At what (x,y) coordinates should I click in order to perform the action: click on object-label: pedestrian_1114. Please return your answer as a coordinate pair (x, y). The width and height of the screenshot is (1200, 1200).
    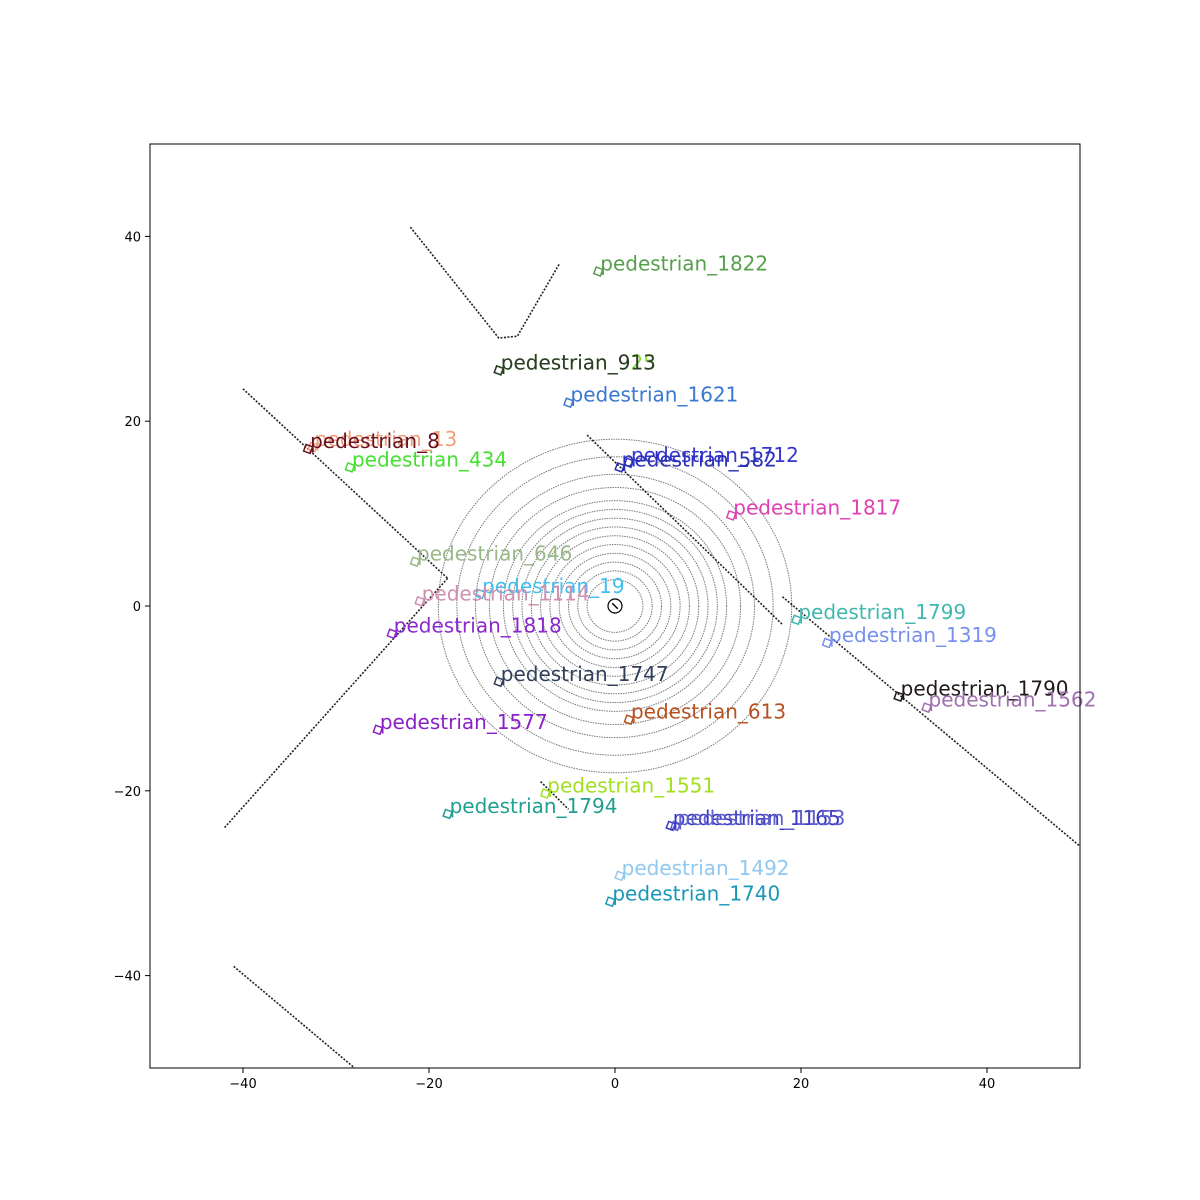
    Looking at the image, I should click on (506, 593).